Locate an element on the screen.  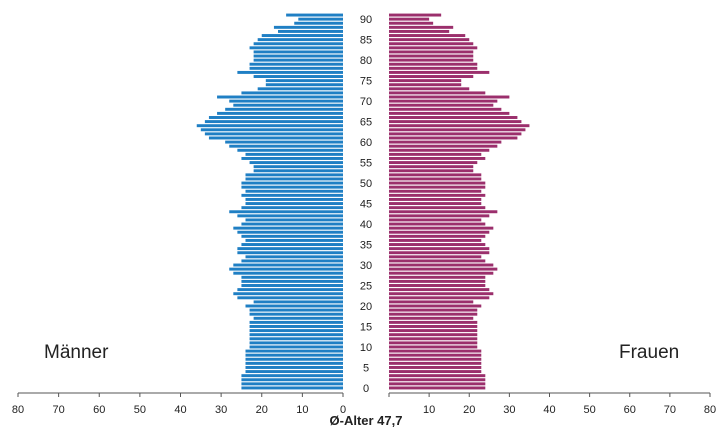
age-tick-label: 85 is located at coordinates (366, 41).